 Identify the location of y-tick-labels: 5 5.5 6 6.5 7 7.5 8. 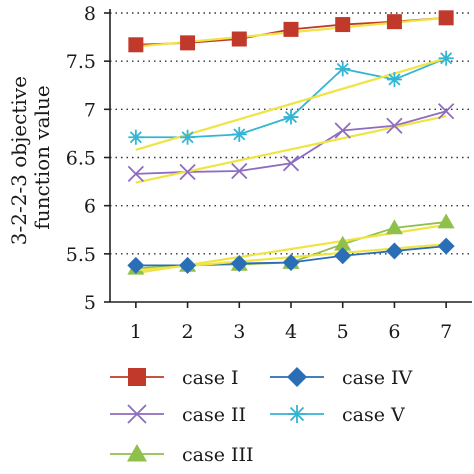
(81, 158).